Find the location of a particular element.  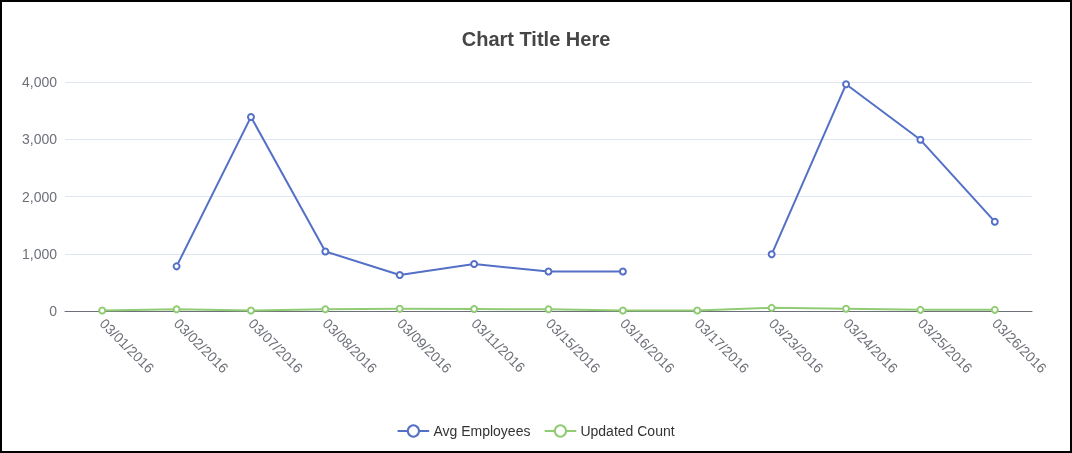

y-tick-label: 4,000 is located at coordinates (39, 82).